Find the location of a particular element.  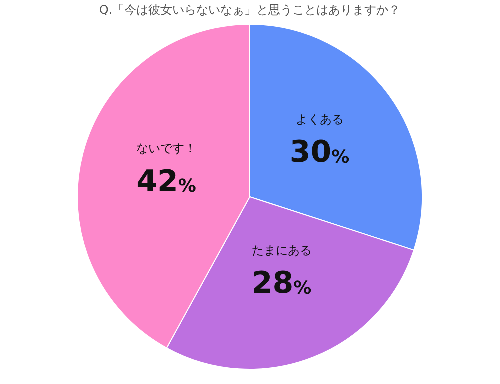

data-label: 42% is located at coordinates (166, 182).